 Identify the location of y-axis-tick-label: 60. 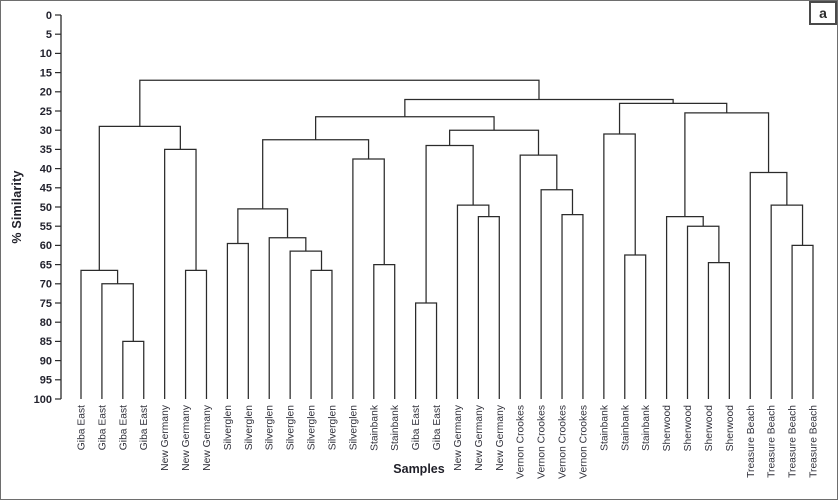
(46, 246).